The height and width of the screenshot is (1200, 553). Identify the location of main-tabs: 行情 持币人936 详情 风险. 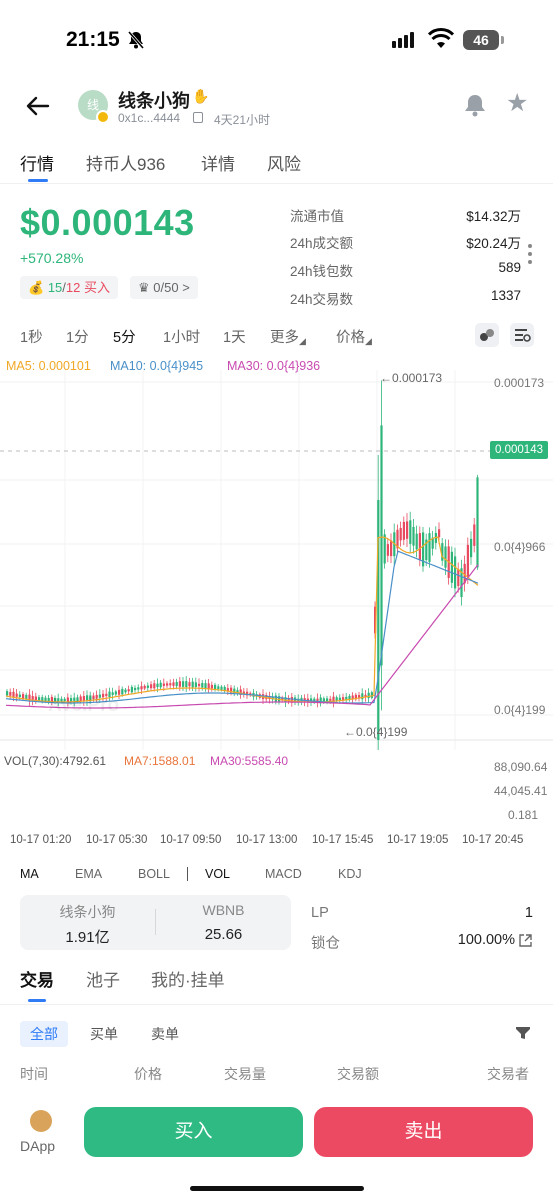
(276, 165).